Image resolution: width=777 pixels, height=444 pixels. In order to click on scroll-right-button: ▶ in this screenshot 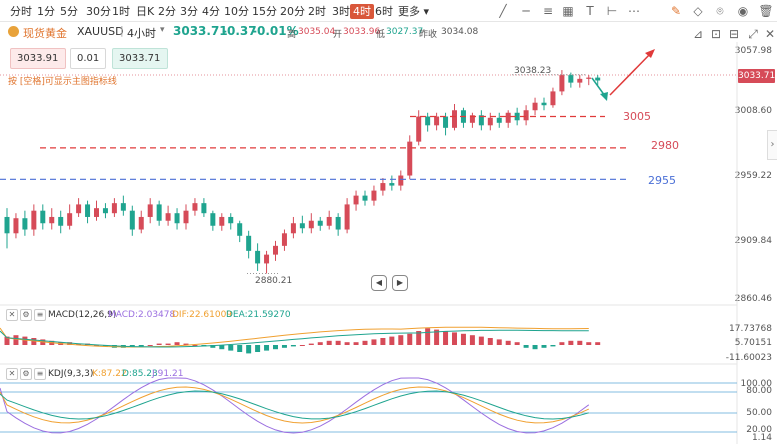, I will do `click(400, 283)`.